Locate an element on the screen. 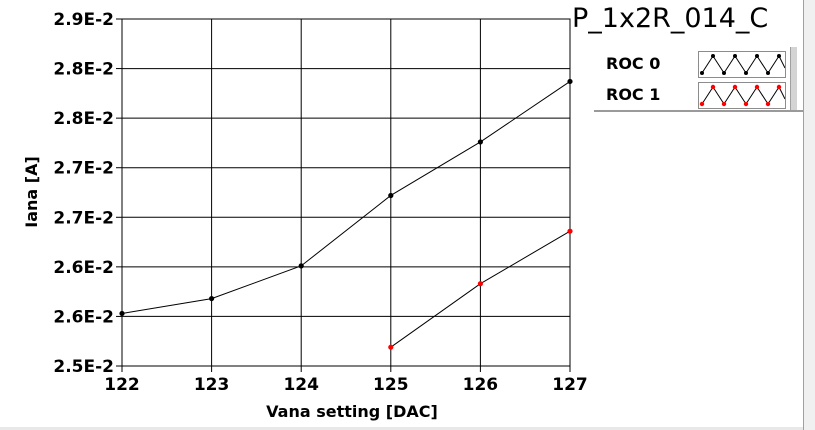 This screenshot has width=815, height=430. legend-label: ROC 0 is located at coordinates (633, 63).